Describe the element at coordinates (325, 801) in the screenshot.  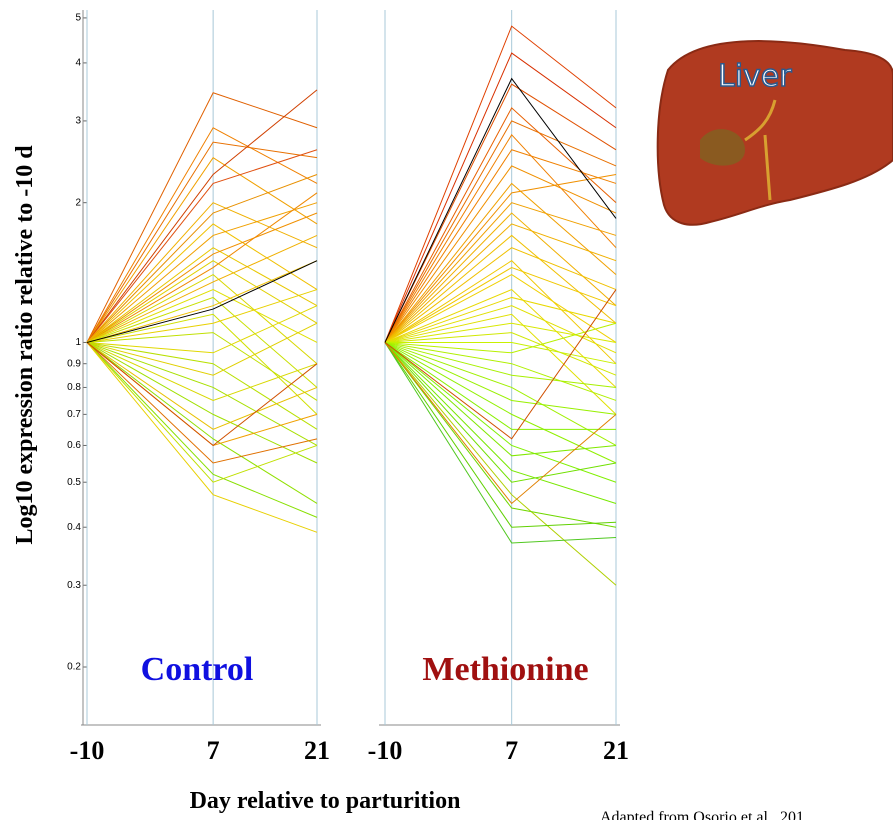
I see `x-axis-label: Day relative to parturition` at that location.